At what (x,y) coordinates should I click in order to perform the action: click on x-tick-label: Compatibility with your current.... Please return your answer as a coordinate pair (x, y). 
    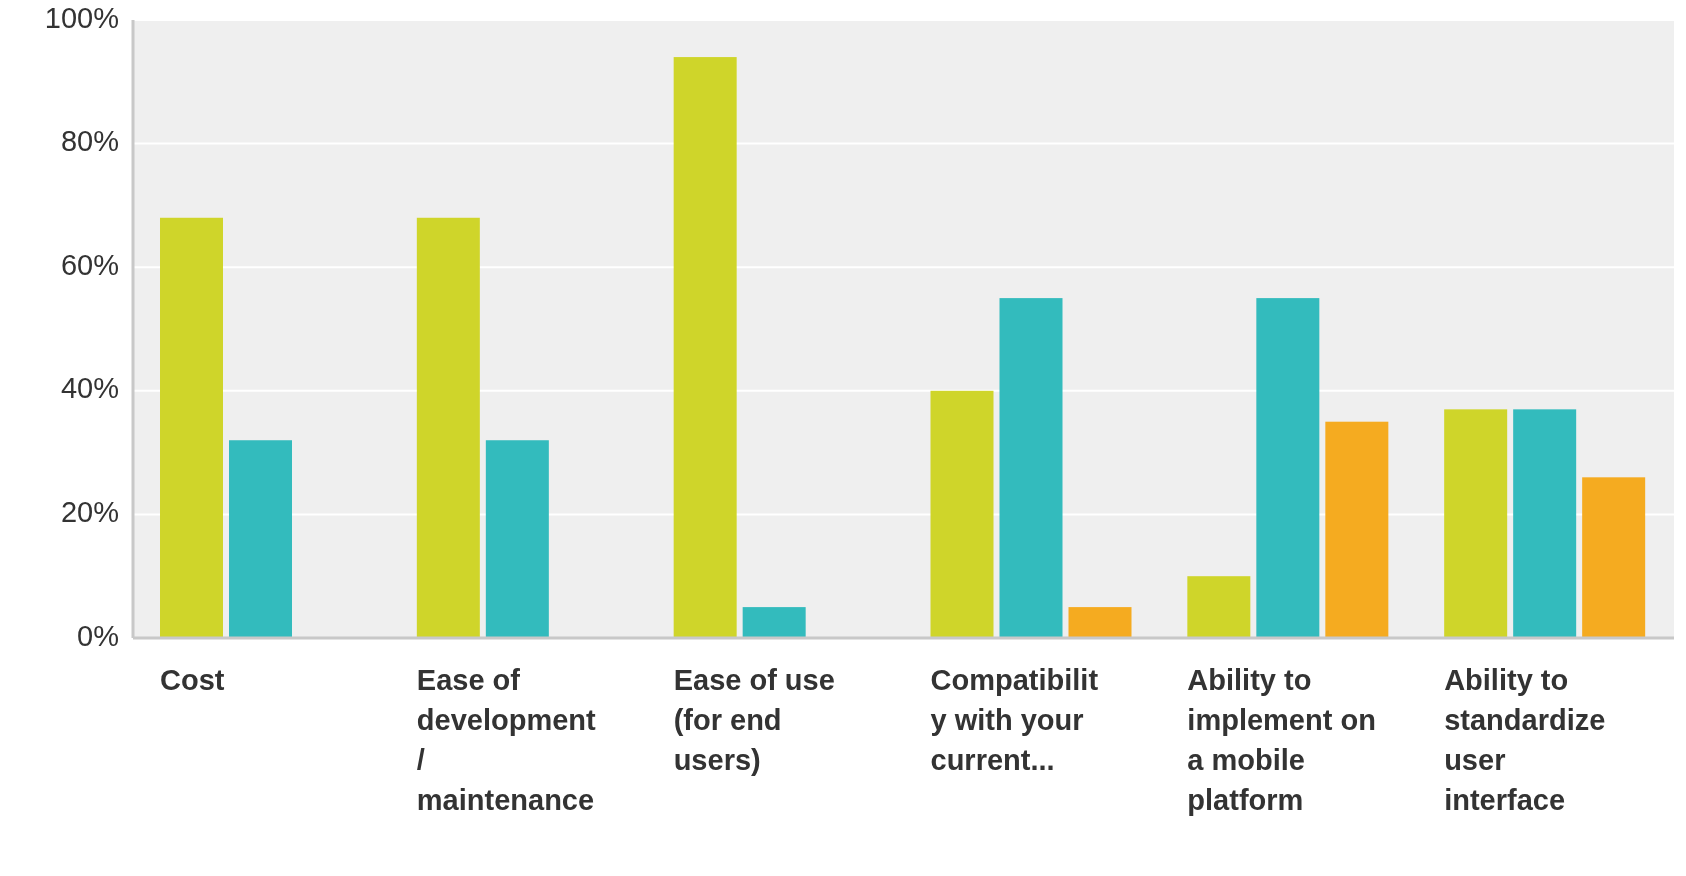
    Looking at the image, I should click on (1014, 720).